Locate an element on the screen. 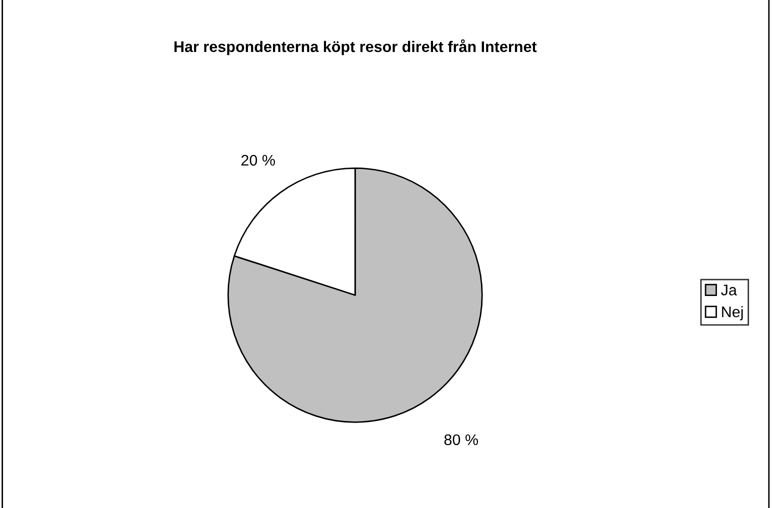  chart-title: Har respondenterna köpt resor direkt från Internet is located at coordinates (355, 47).